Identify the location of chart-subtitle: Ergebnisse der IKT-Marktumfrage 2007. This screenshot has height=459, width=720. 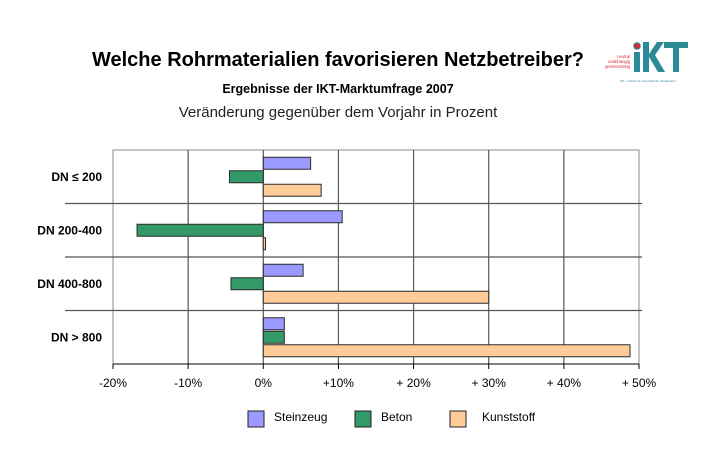
(338, 89).